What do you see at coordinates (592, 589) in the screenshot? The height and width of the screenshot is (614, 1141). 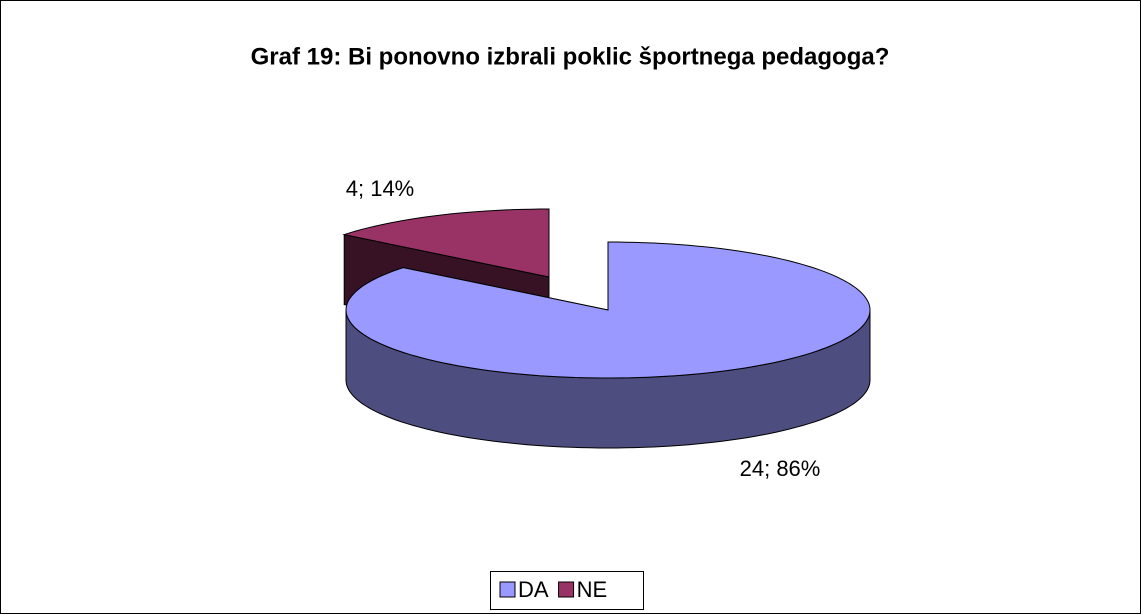 I see `legend-label: NE` at bounding box center [592, 589].